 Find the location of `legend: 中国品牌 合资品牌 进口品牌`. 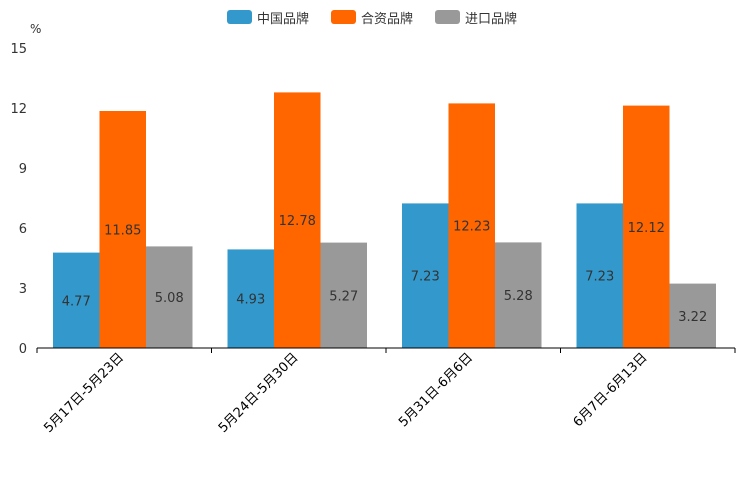

legend: 中国品牌 合资品牌 进口品牌 is located at coordinates (372, 17).